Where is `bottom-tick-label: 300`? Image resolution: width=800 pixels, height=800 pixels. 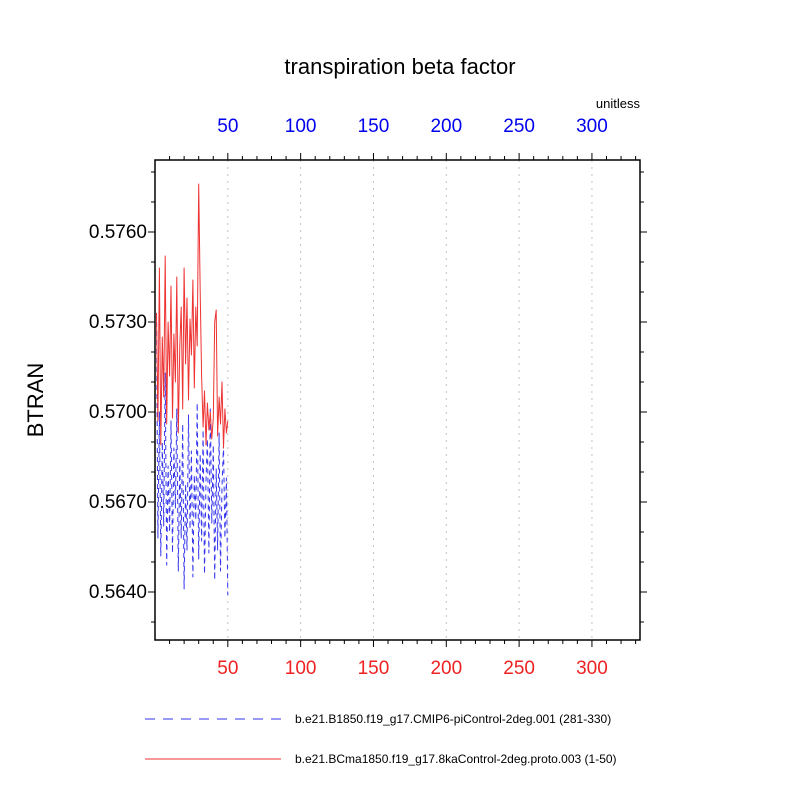
bottom-tick-label: 300 is located at coordinates (592, 668).